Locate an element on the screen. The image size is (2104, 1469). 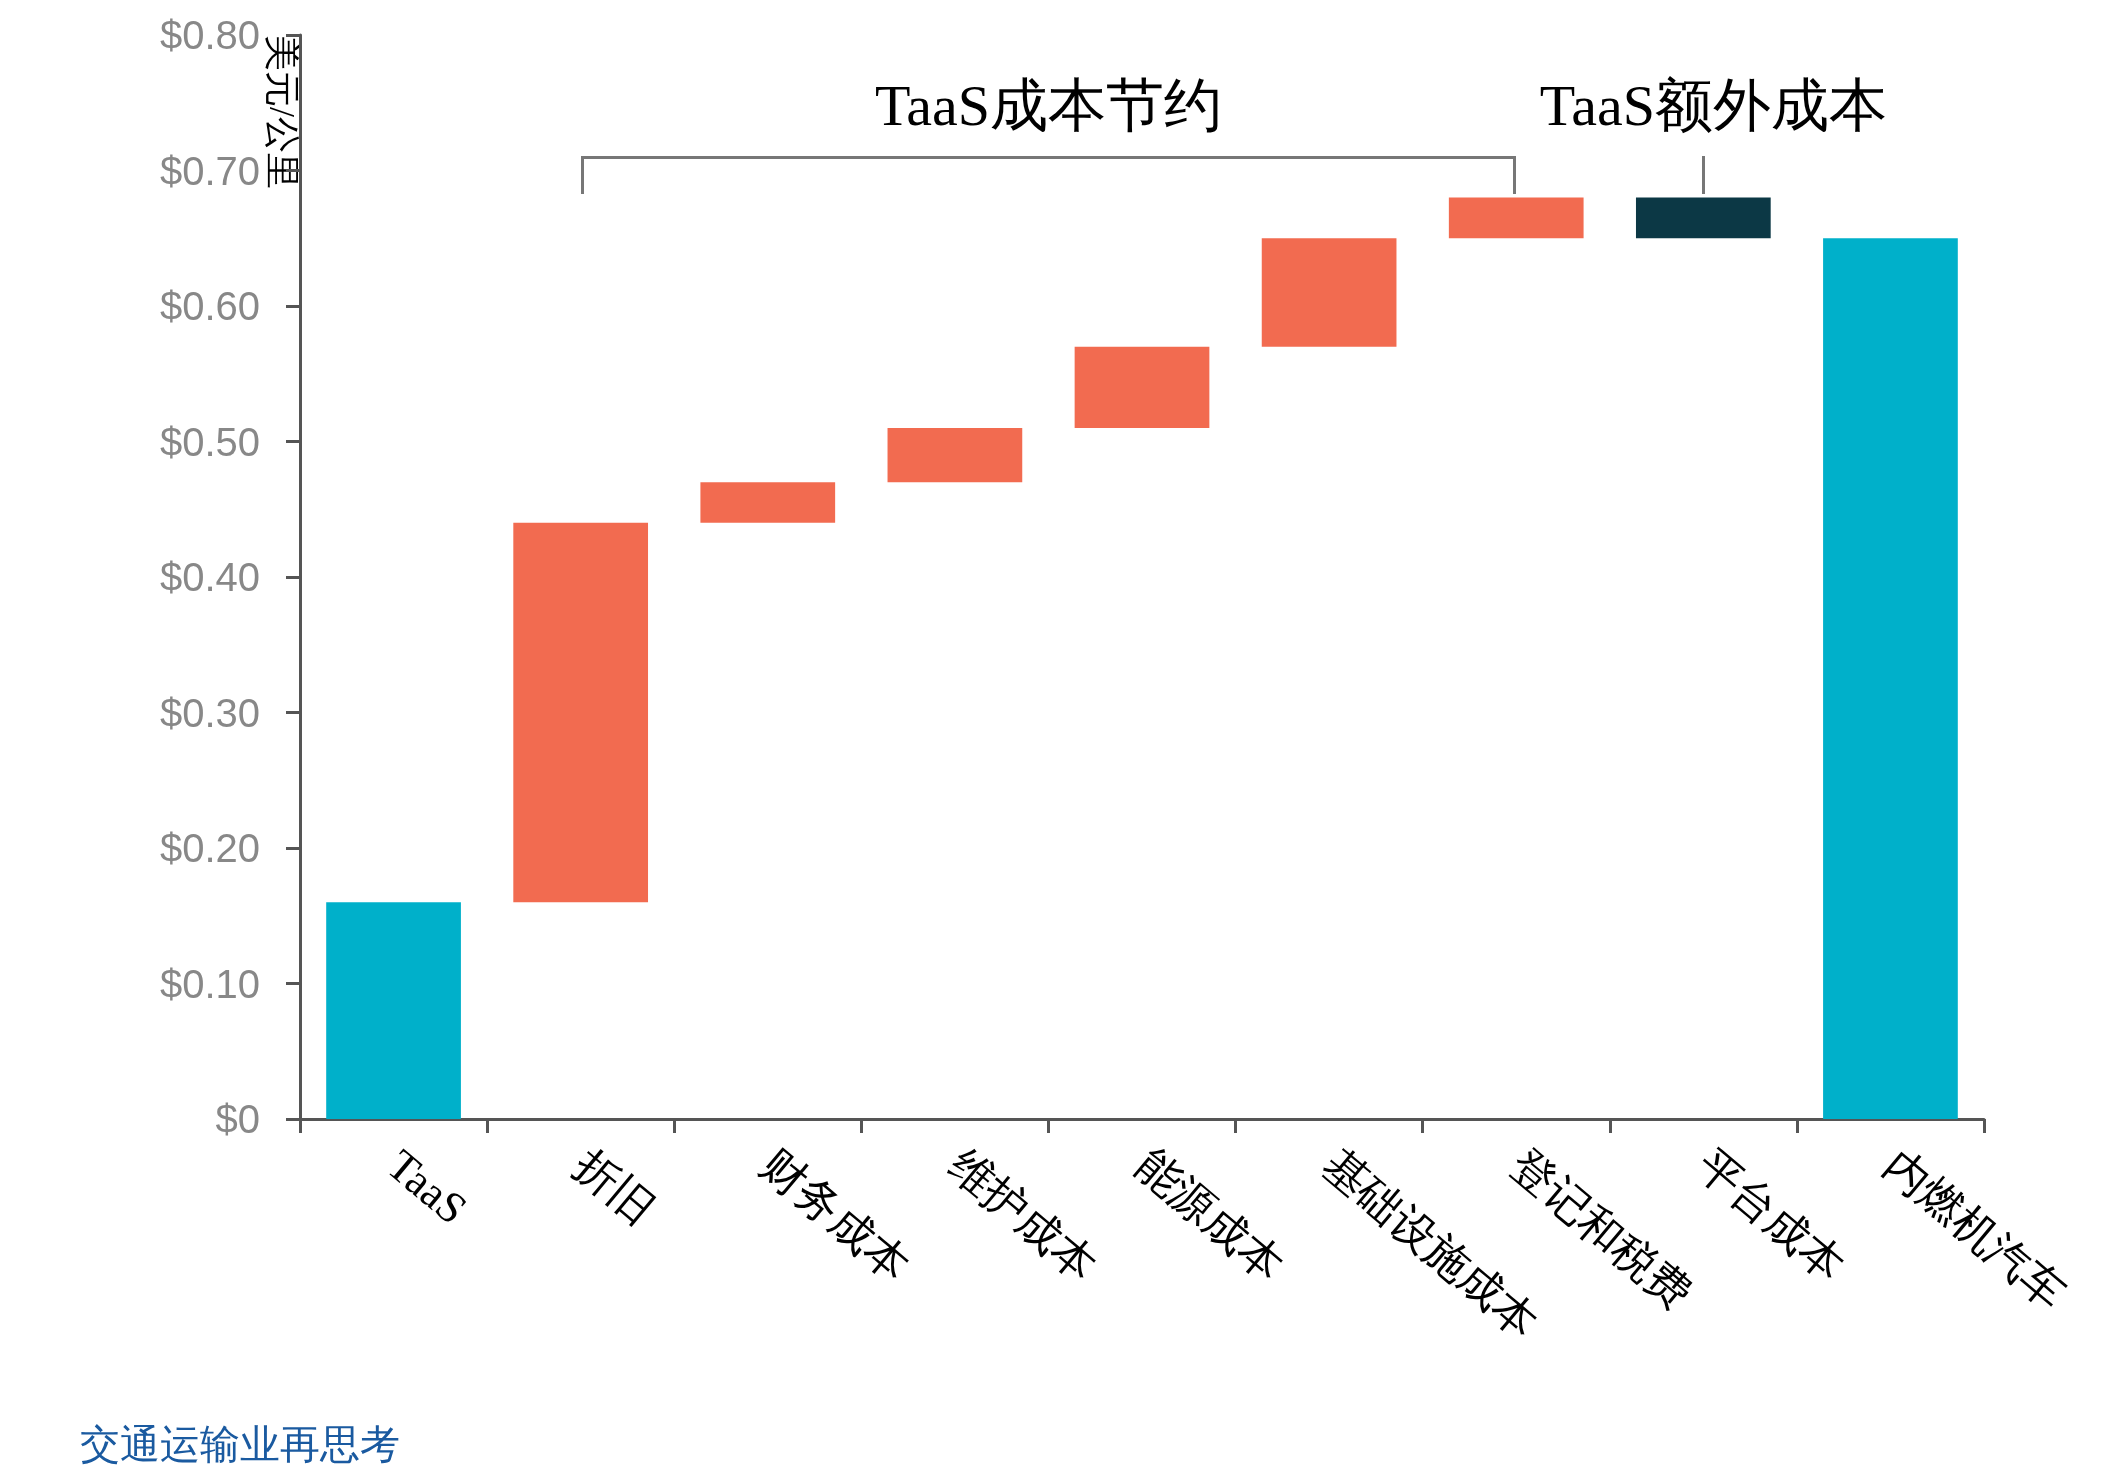
y-tick-label: $0.50 is located at coordinates (209, 441).